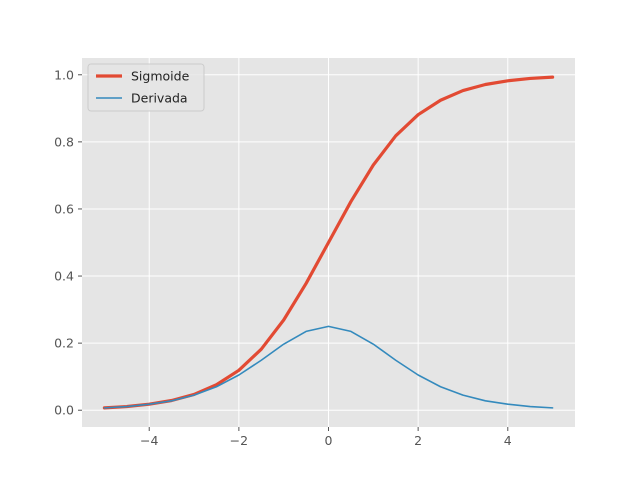  What do you see at coordinates (159, 98) in the screenshot?
I see `legend-label: Derivada` at bounding box center [159, 98].